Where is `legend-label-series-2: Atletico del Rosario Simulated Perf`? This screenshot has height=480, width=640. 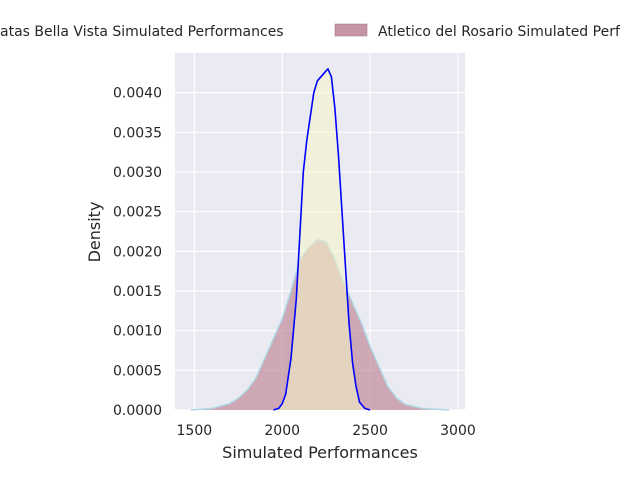
legend-label-series-2: Atletico del Rosario Simulated Perf is located at coordinates (499, 32).